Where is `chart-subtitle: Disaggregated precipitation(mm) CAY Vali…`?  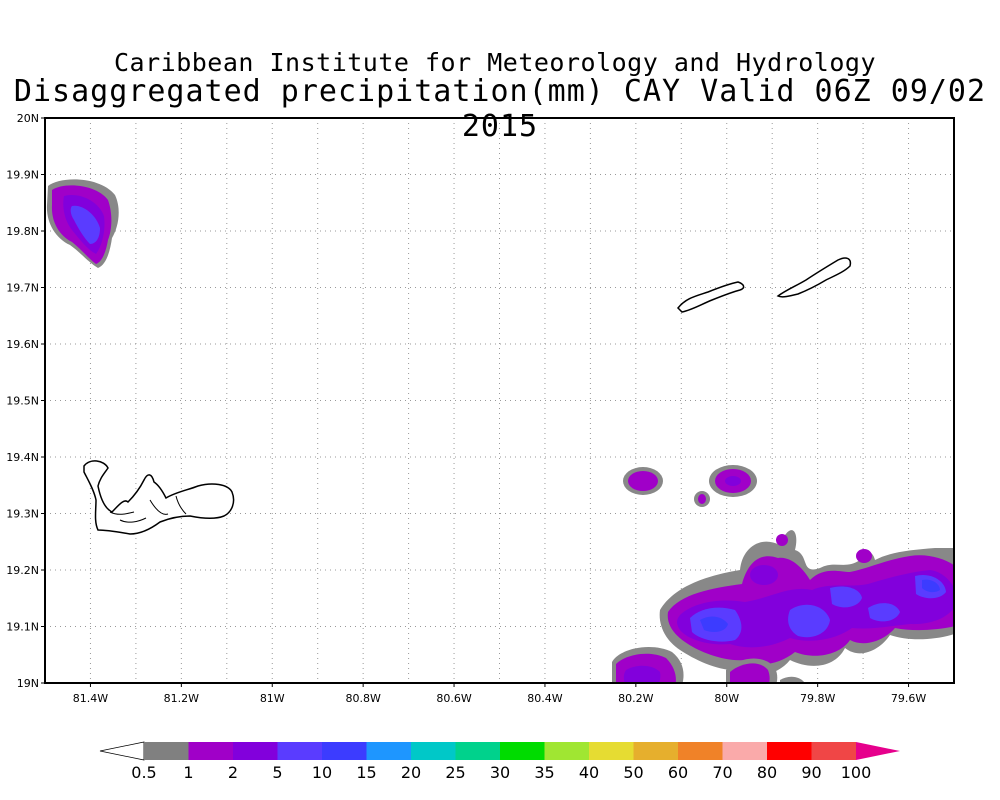 chart-subtitle: Disaggregated precipitation(mm) CAY Vali… is located at coordinates (500, 109).